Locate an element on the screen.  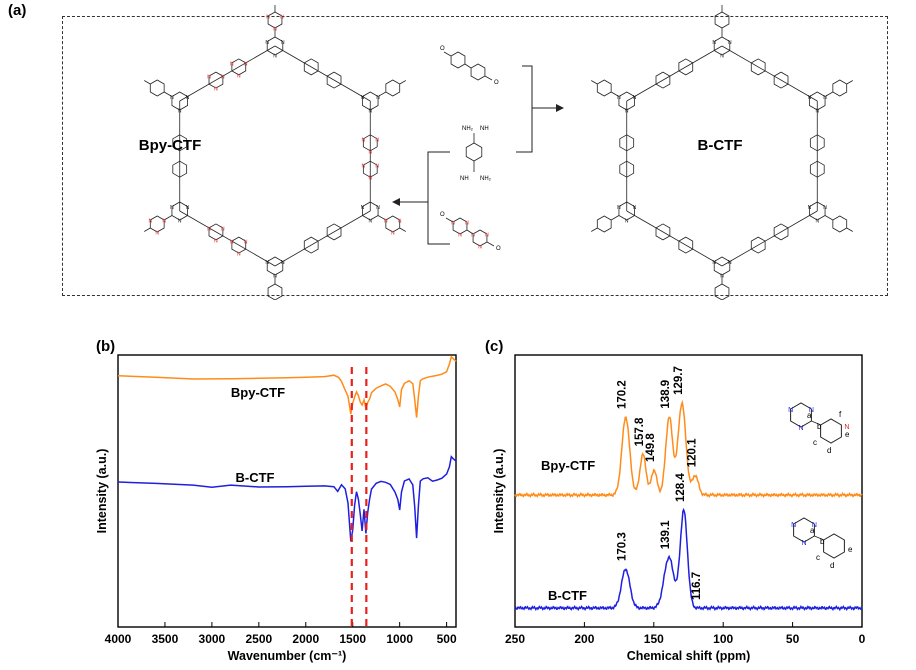
x-tick-label: 1000 is located at coordinates (399, 639).